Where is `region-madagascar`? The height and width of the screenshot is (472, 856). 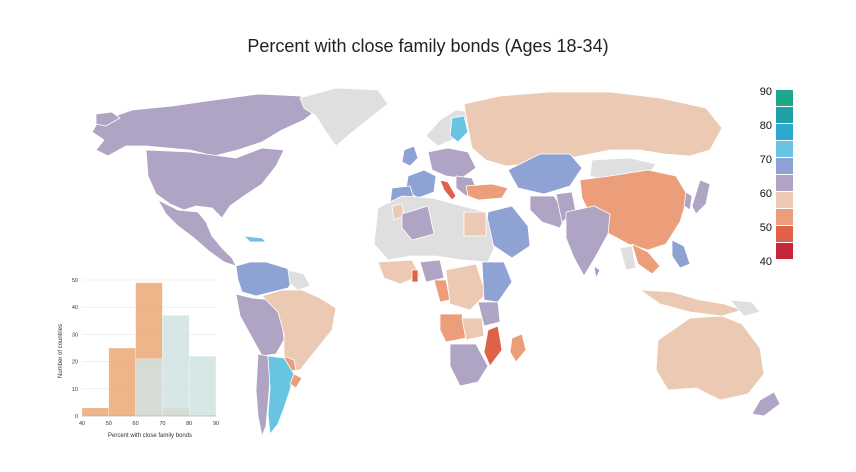
region-madagascar is located at coordinates (518, 348).